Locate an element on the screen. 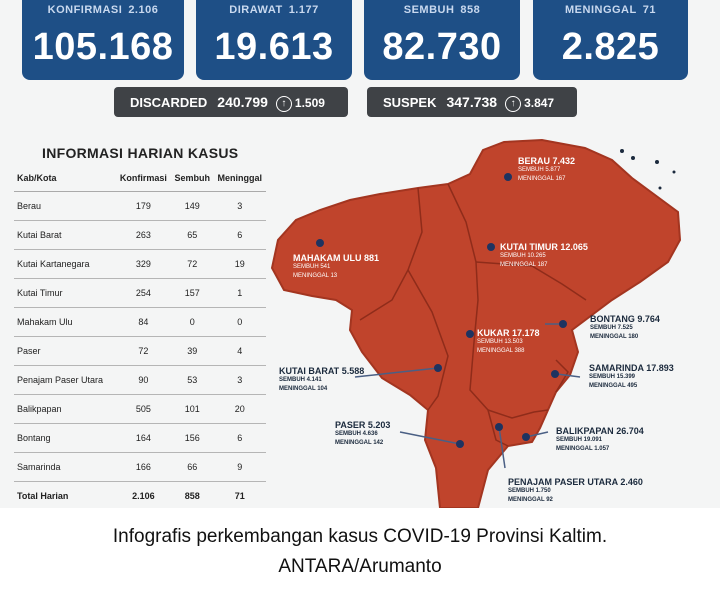  cell: 858 is located at coordinates (192, 496).